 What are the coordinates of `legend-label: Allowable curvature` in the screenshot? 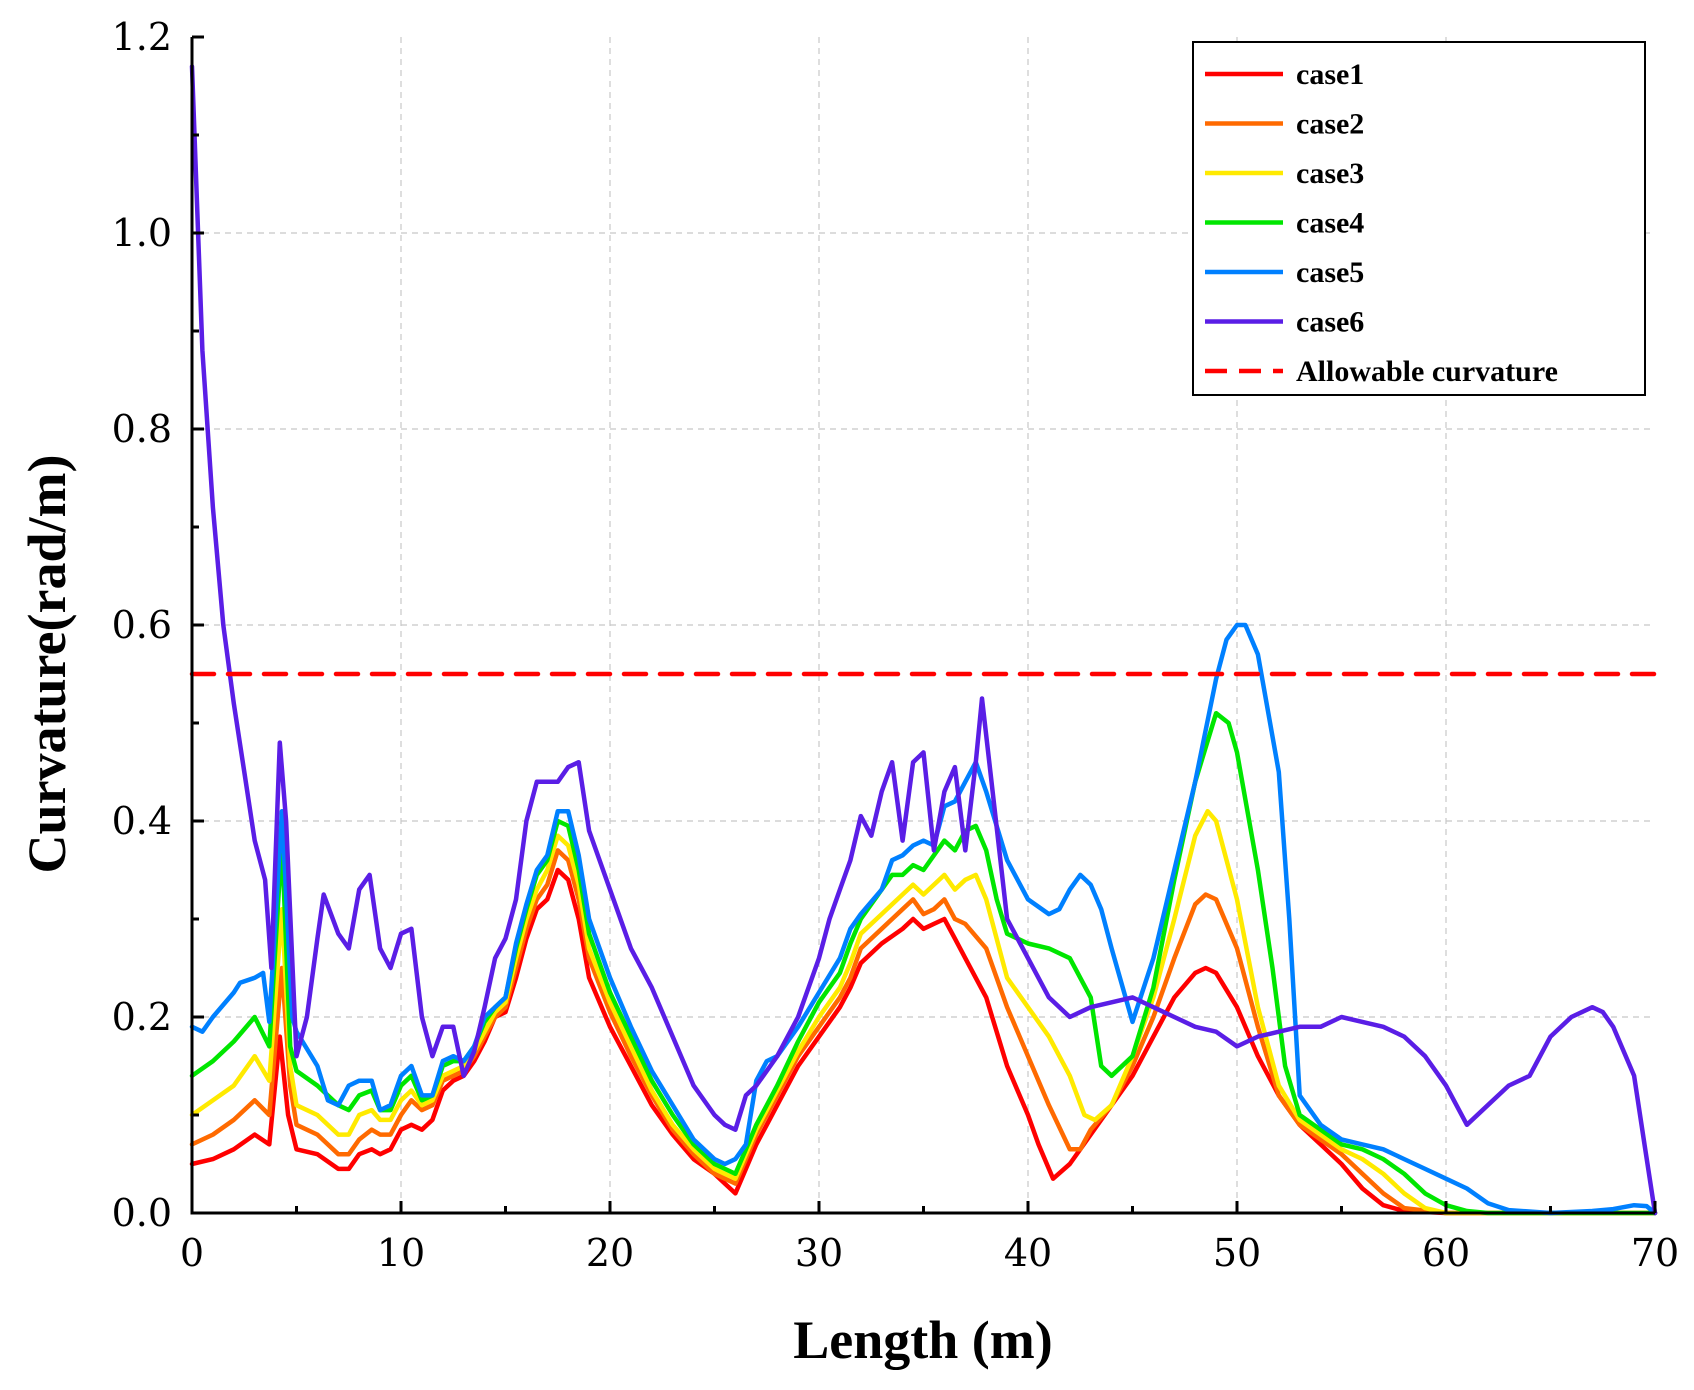 It's located at (1427, 371).